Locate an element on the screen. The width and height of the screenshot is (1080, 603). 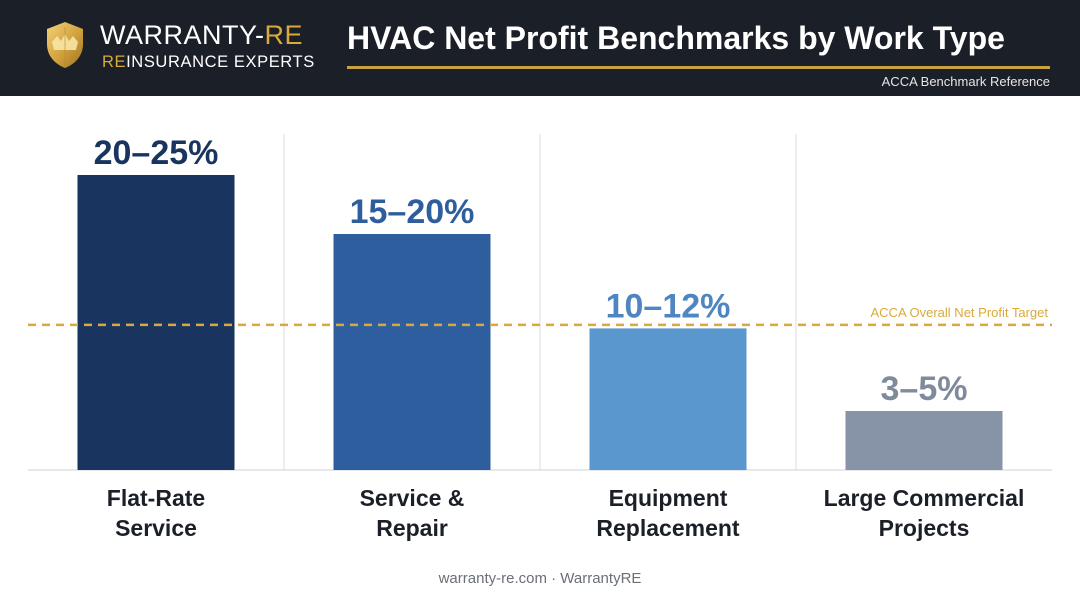
brand-logo: WARRANTY-RE REINSURANCE EXPERTS is located at coordinates (179, 48).